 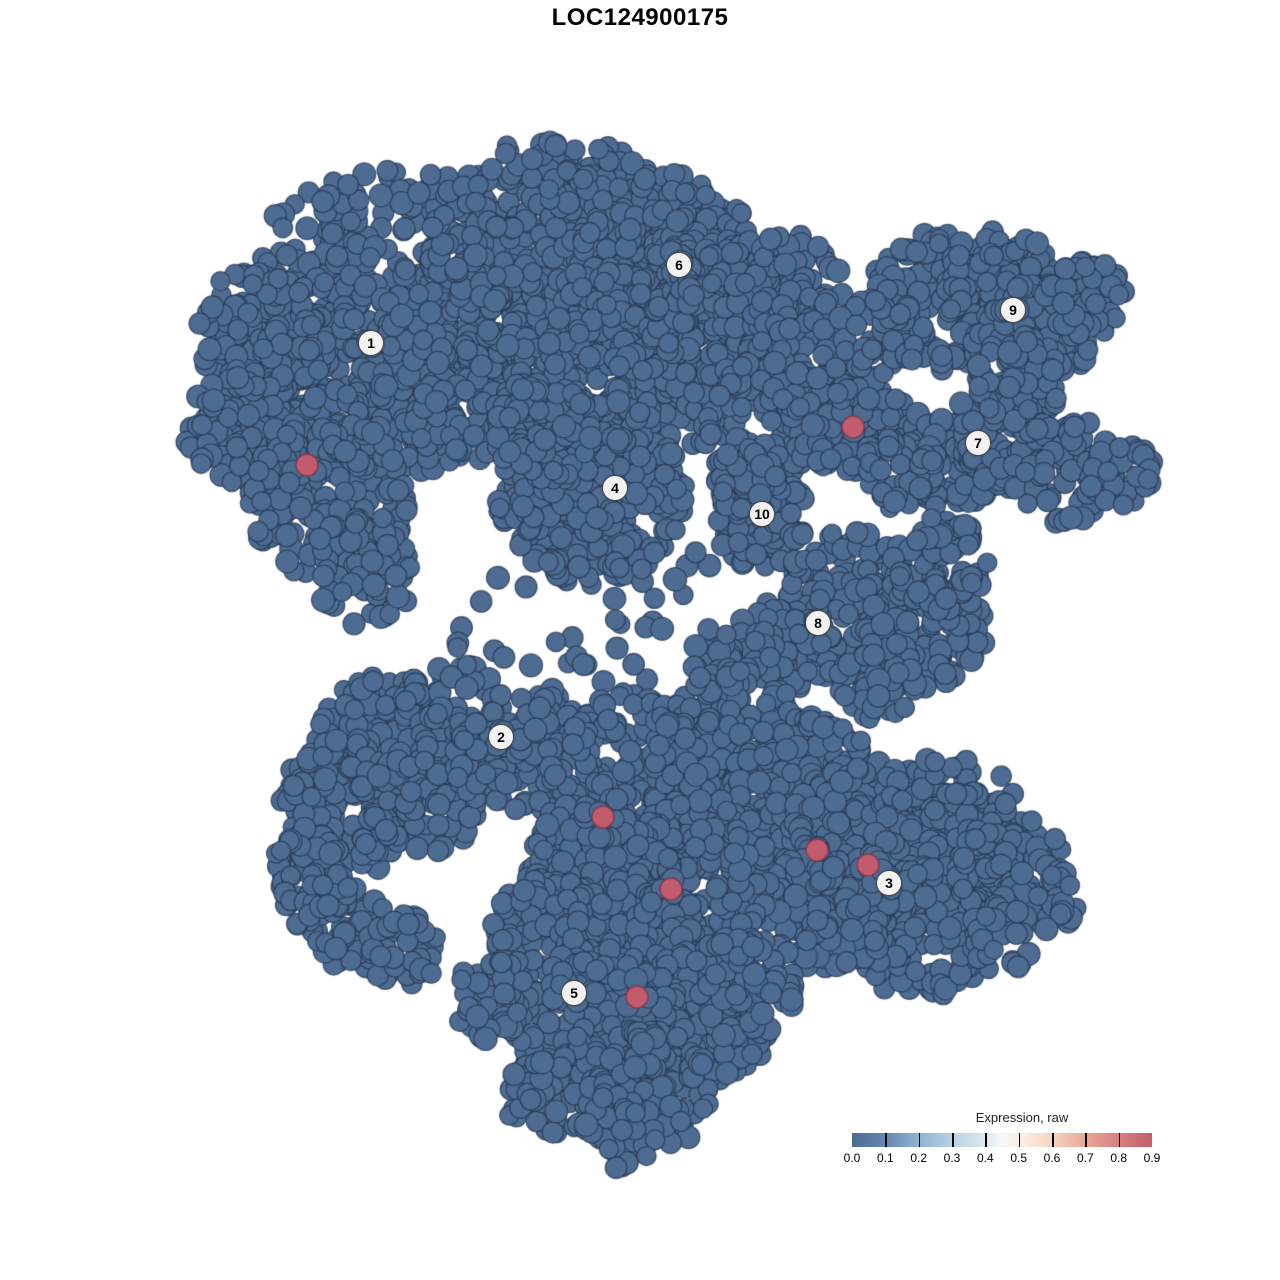 I want to click on legend-colorbar, so click(x=1002, y=1140).